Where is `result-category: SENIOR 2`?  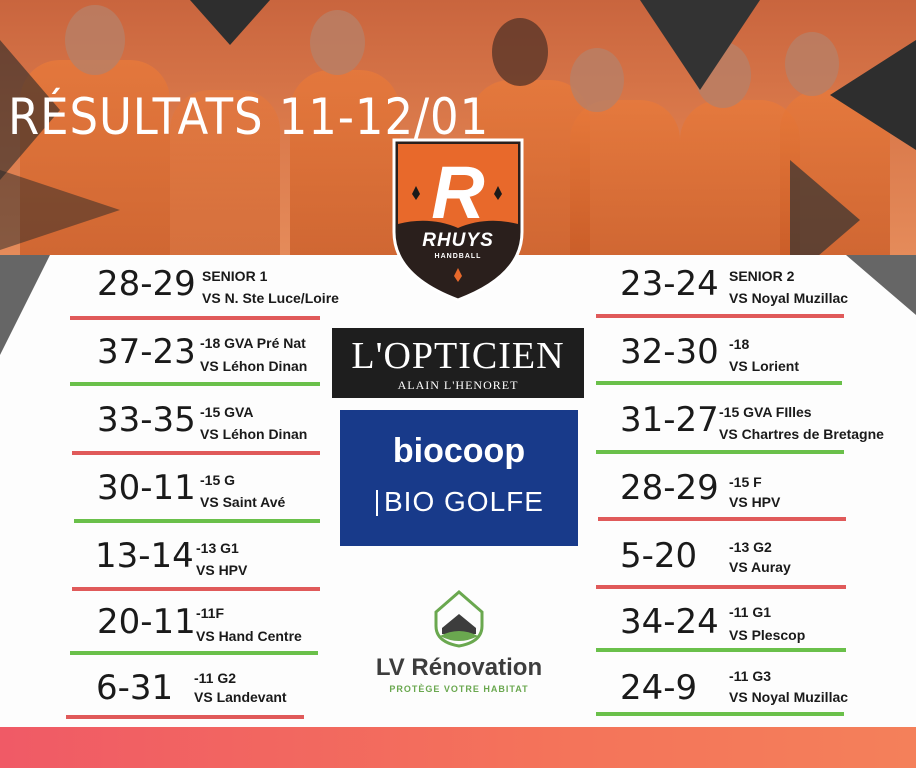 result-category: SENIOR 2 is located at coordinates (762, 276).